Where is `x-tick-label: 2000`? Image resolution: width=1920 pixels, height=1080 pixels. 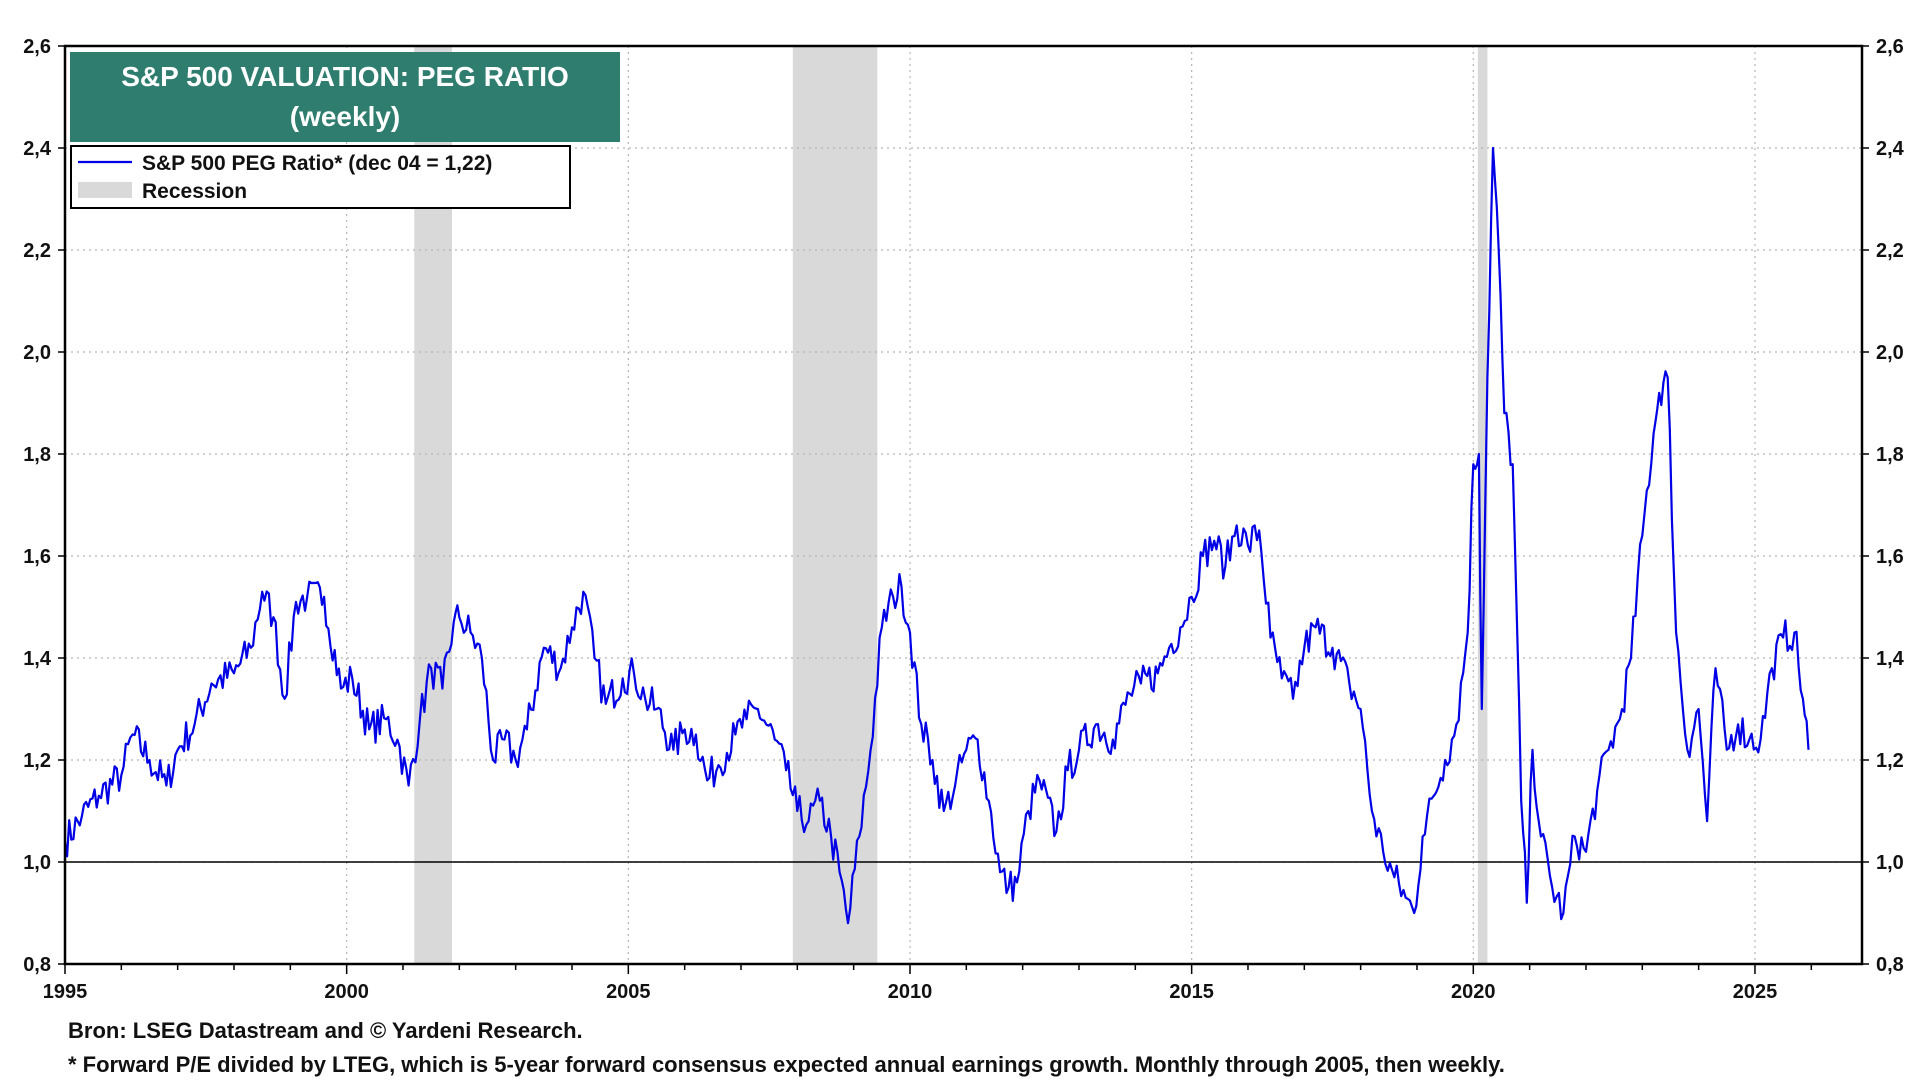 x-tick-label: 2000 is located at coordinates (346, 992).